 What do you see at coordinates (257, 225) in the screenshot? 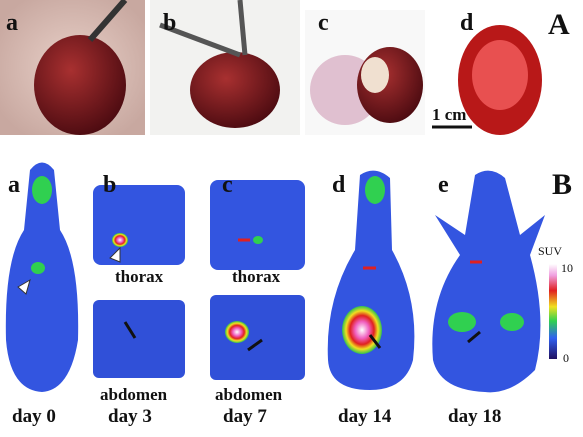
I see `thorax-scan` at bounding box center [257, 225].